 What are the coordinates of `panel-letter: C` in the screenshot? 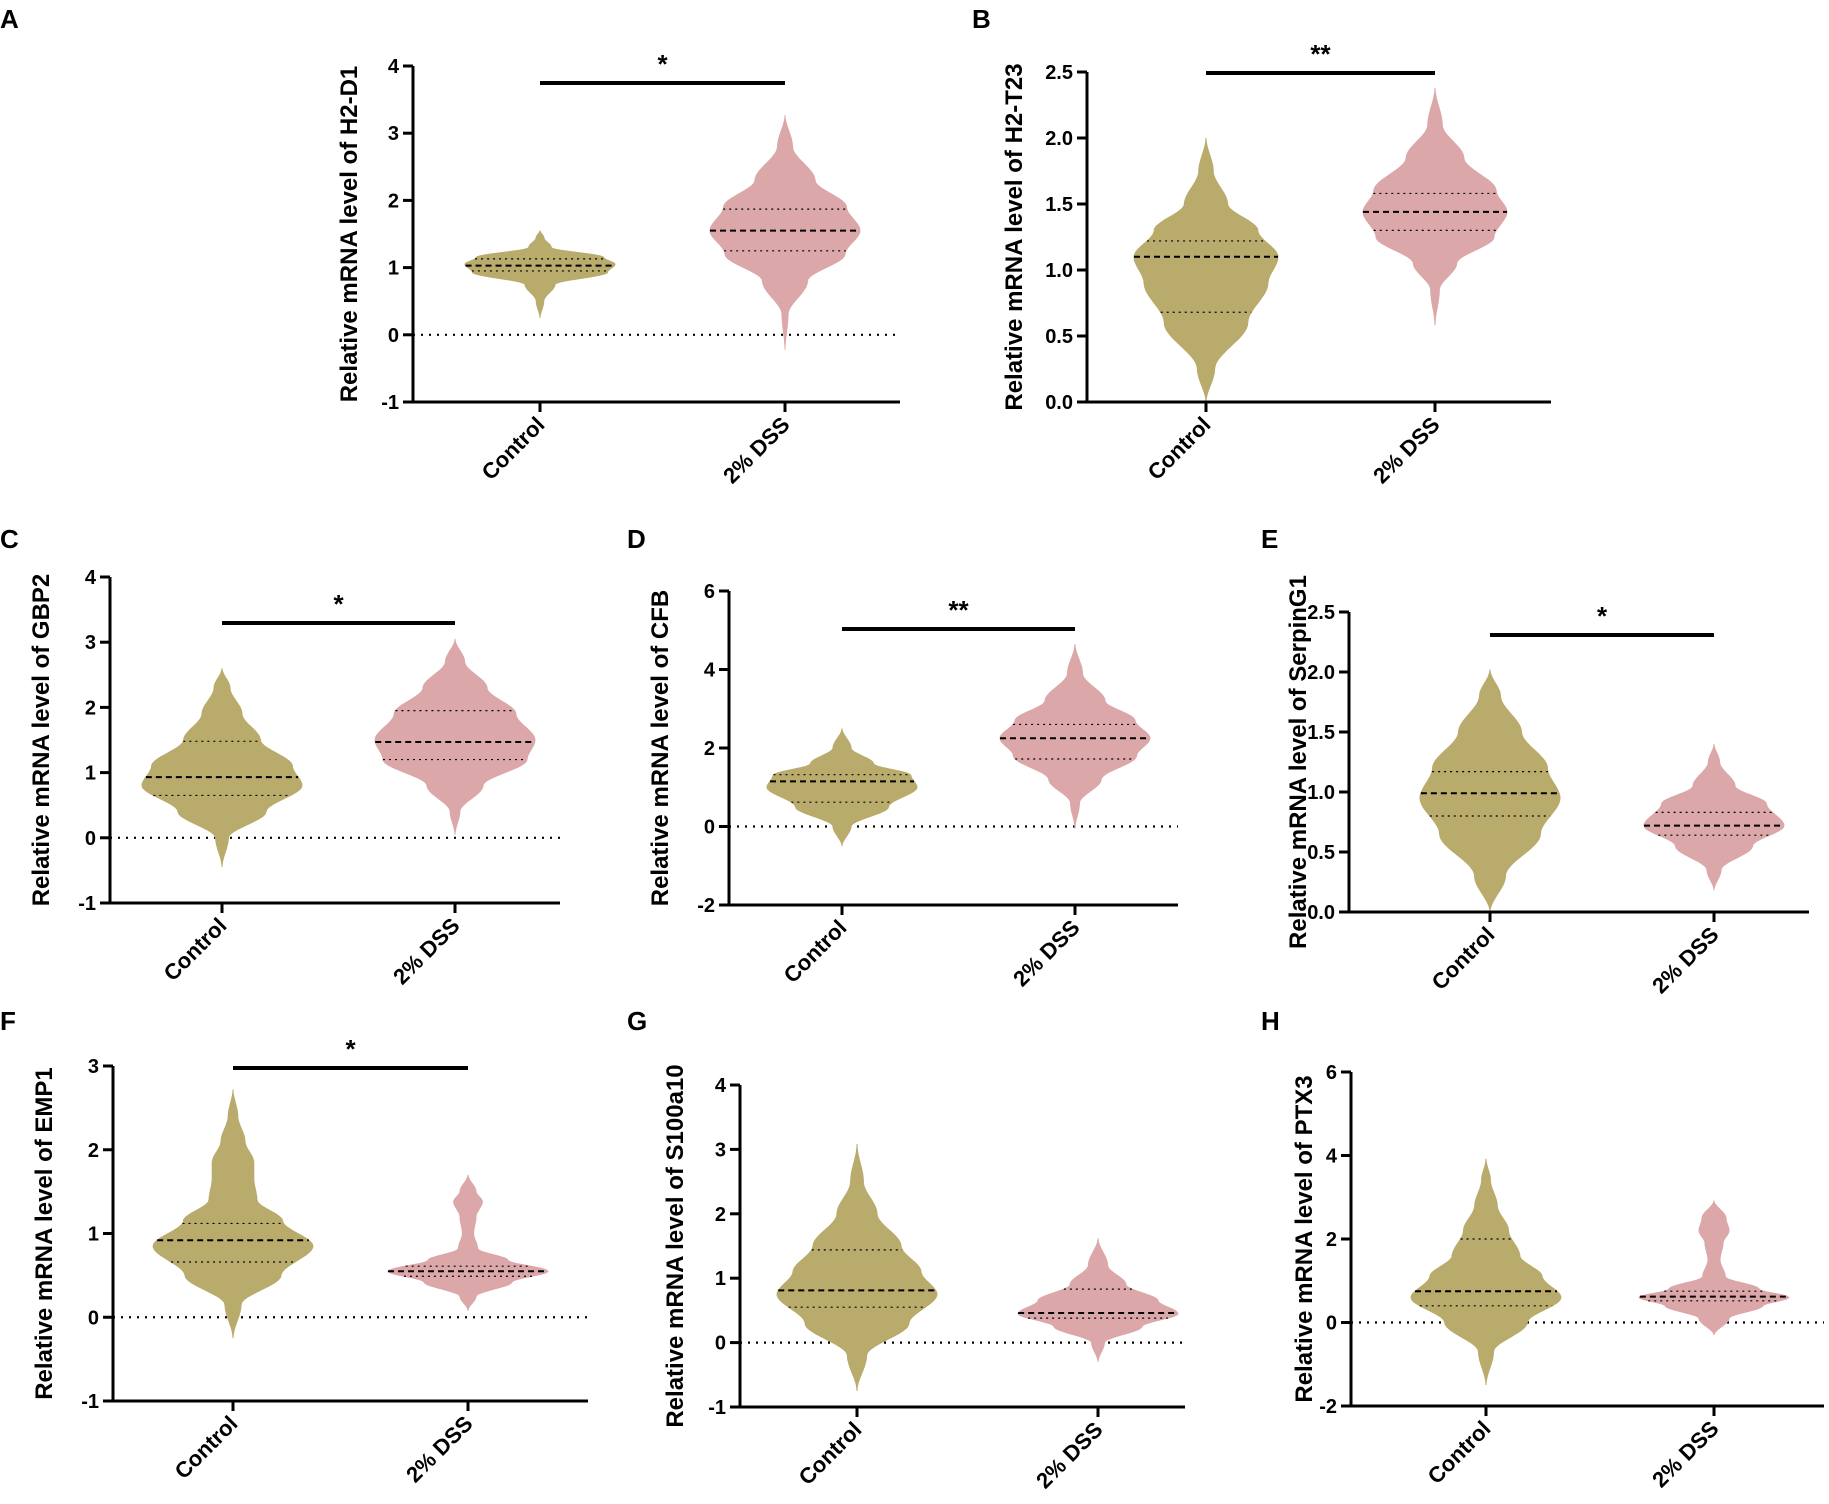 It's located at (9, 539).